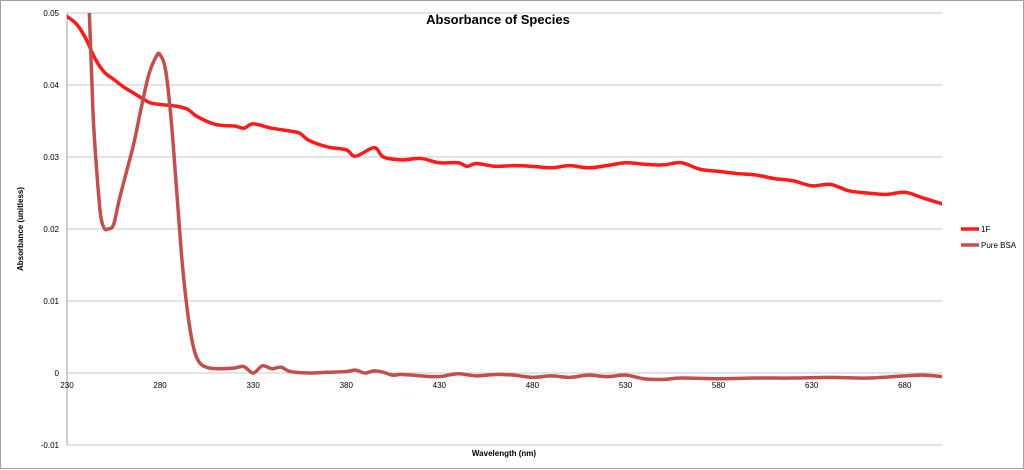  What do you see at coordinates (812, 385) in the screenshot?
I see `x-tick-label: 630` at bounding box center [812, 385].